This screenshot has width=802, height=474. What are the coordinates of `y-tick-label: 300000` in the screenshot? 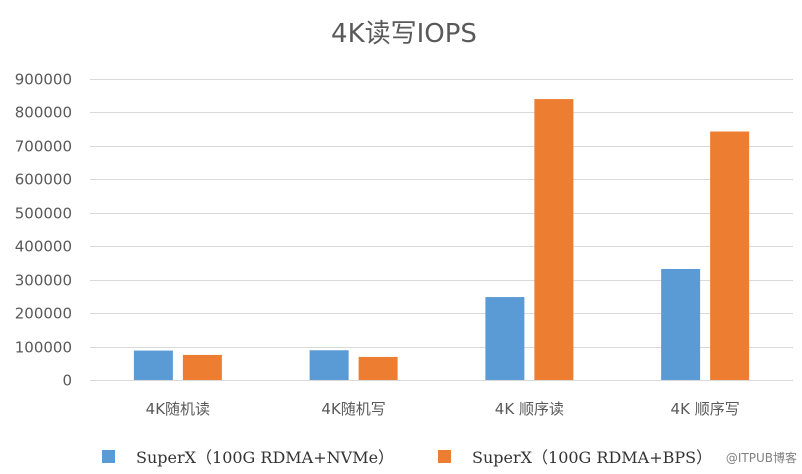 It's located at (43, 281).